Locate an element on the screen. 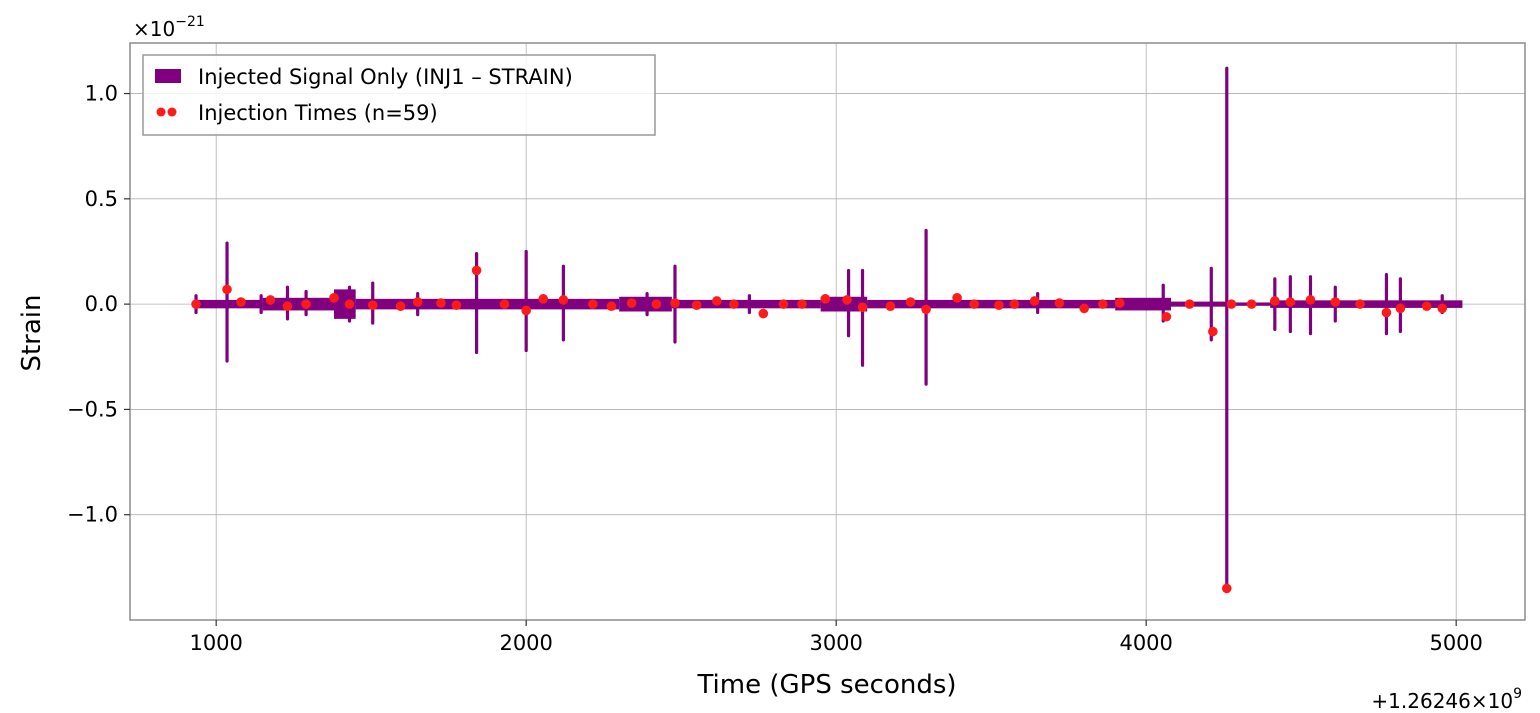 This screenshot has width=1540, height=713. legend-dot-right is located at coordinates (172, 112).